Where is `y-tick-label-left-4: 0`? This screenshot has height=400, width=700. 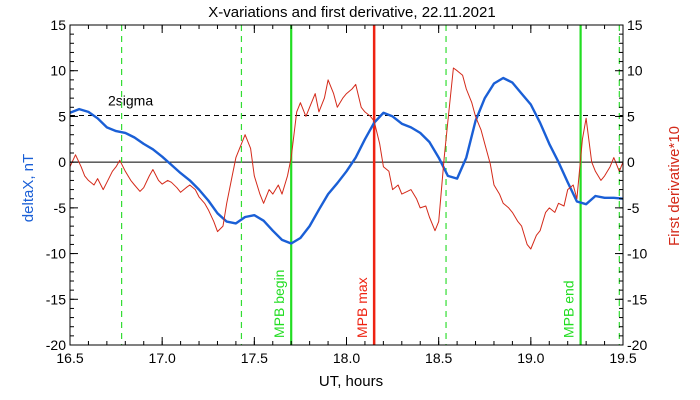
y-tick-label-left-4: 0 is located at coordinates (62, 162).